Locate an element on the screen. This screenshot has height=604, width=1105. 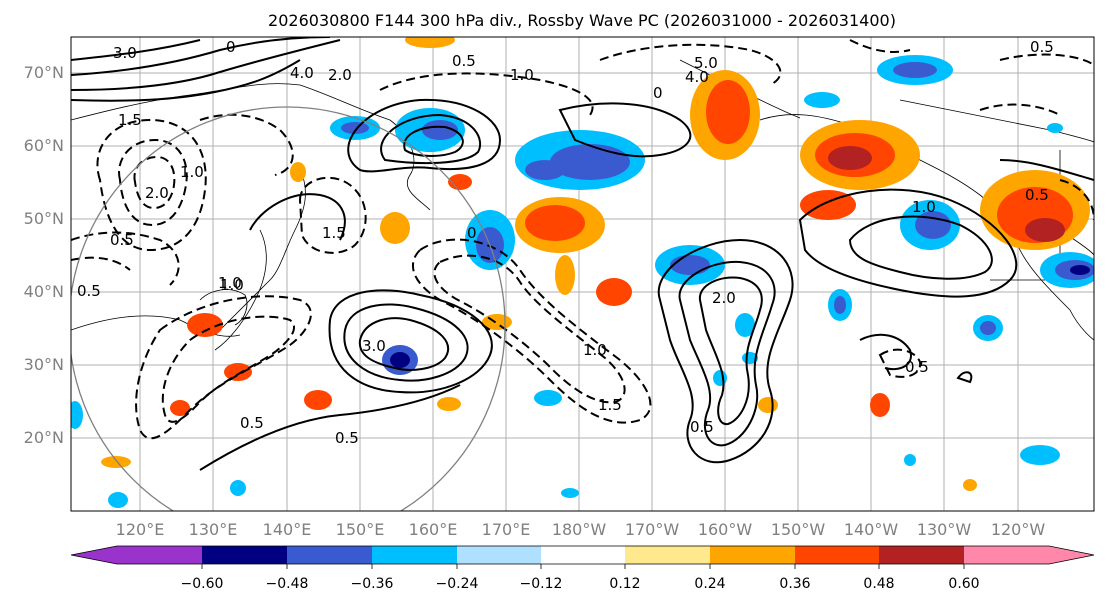
lon-label: 140°E is located at coordinates (287, 529).